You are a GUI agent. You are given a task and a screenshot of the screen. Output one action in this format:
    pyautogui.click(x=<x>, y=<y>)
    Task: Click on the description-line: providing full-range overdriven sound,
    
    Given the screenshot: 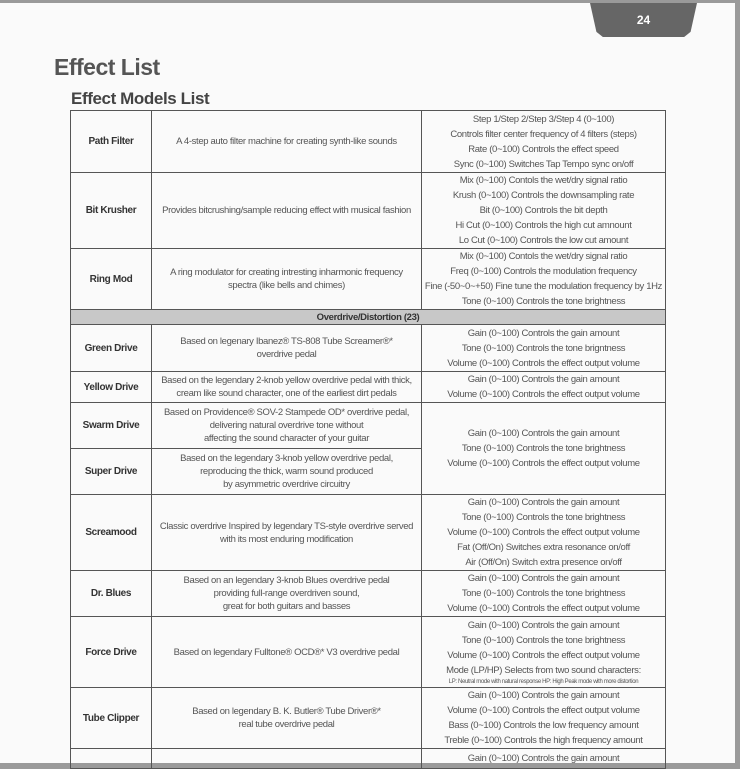 What is the action you would take?
    pyautogui.click(x=286, y=593)
    